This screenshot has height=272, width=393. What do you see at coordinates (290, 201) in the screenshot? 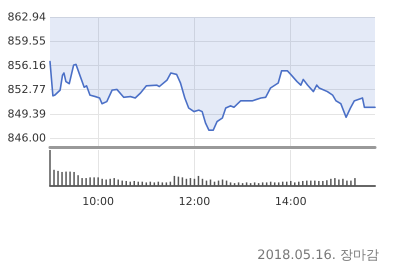
I see `x-tick-label: 14:00` at bounding box center [290, 201].